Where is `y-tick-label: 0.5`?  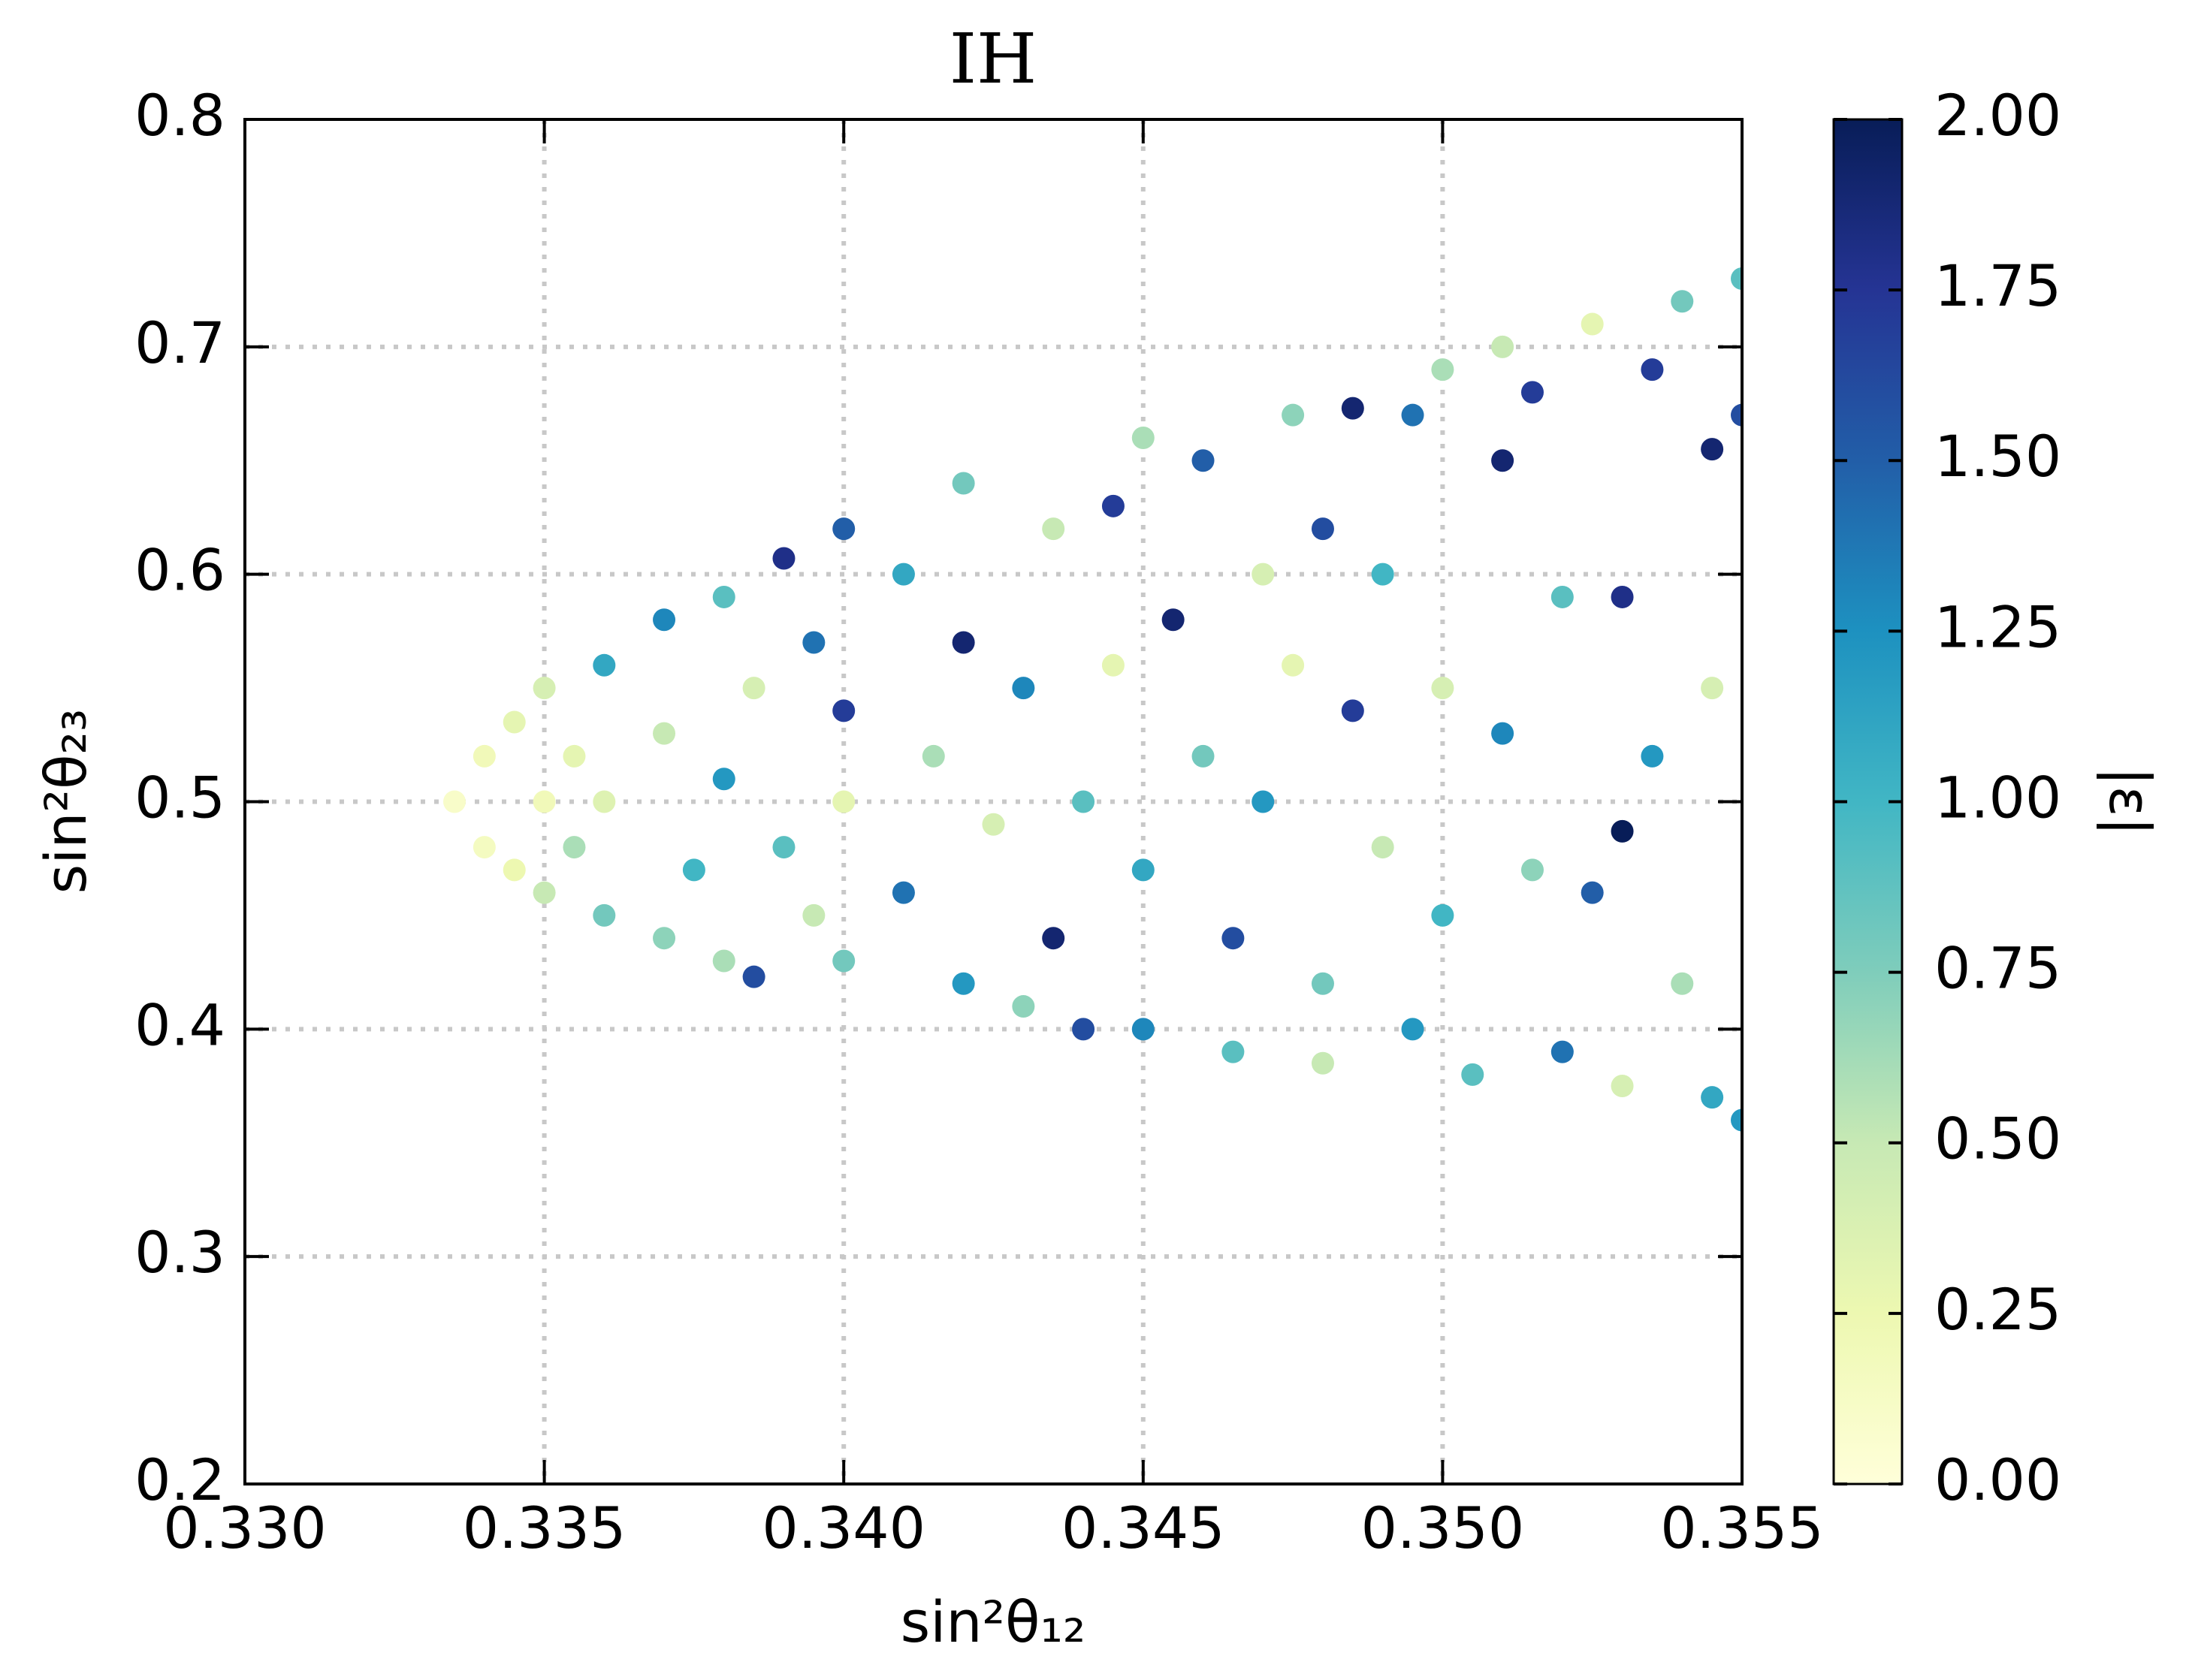
y-tick-label: 0.5 is located at coordinates (179, 797).